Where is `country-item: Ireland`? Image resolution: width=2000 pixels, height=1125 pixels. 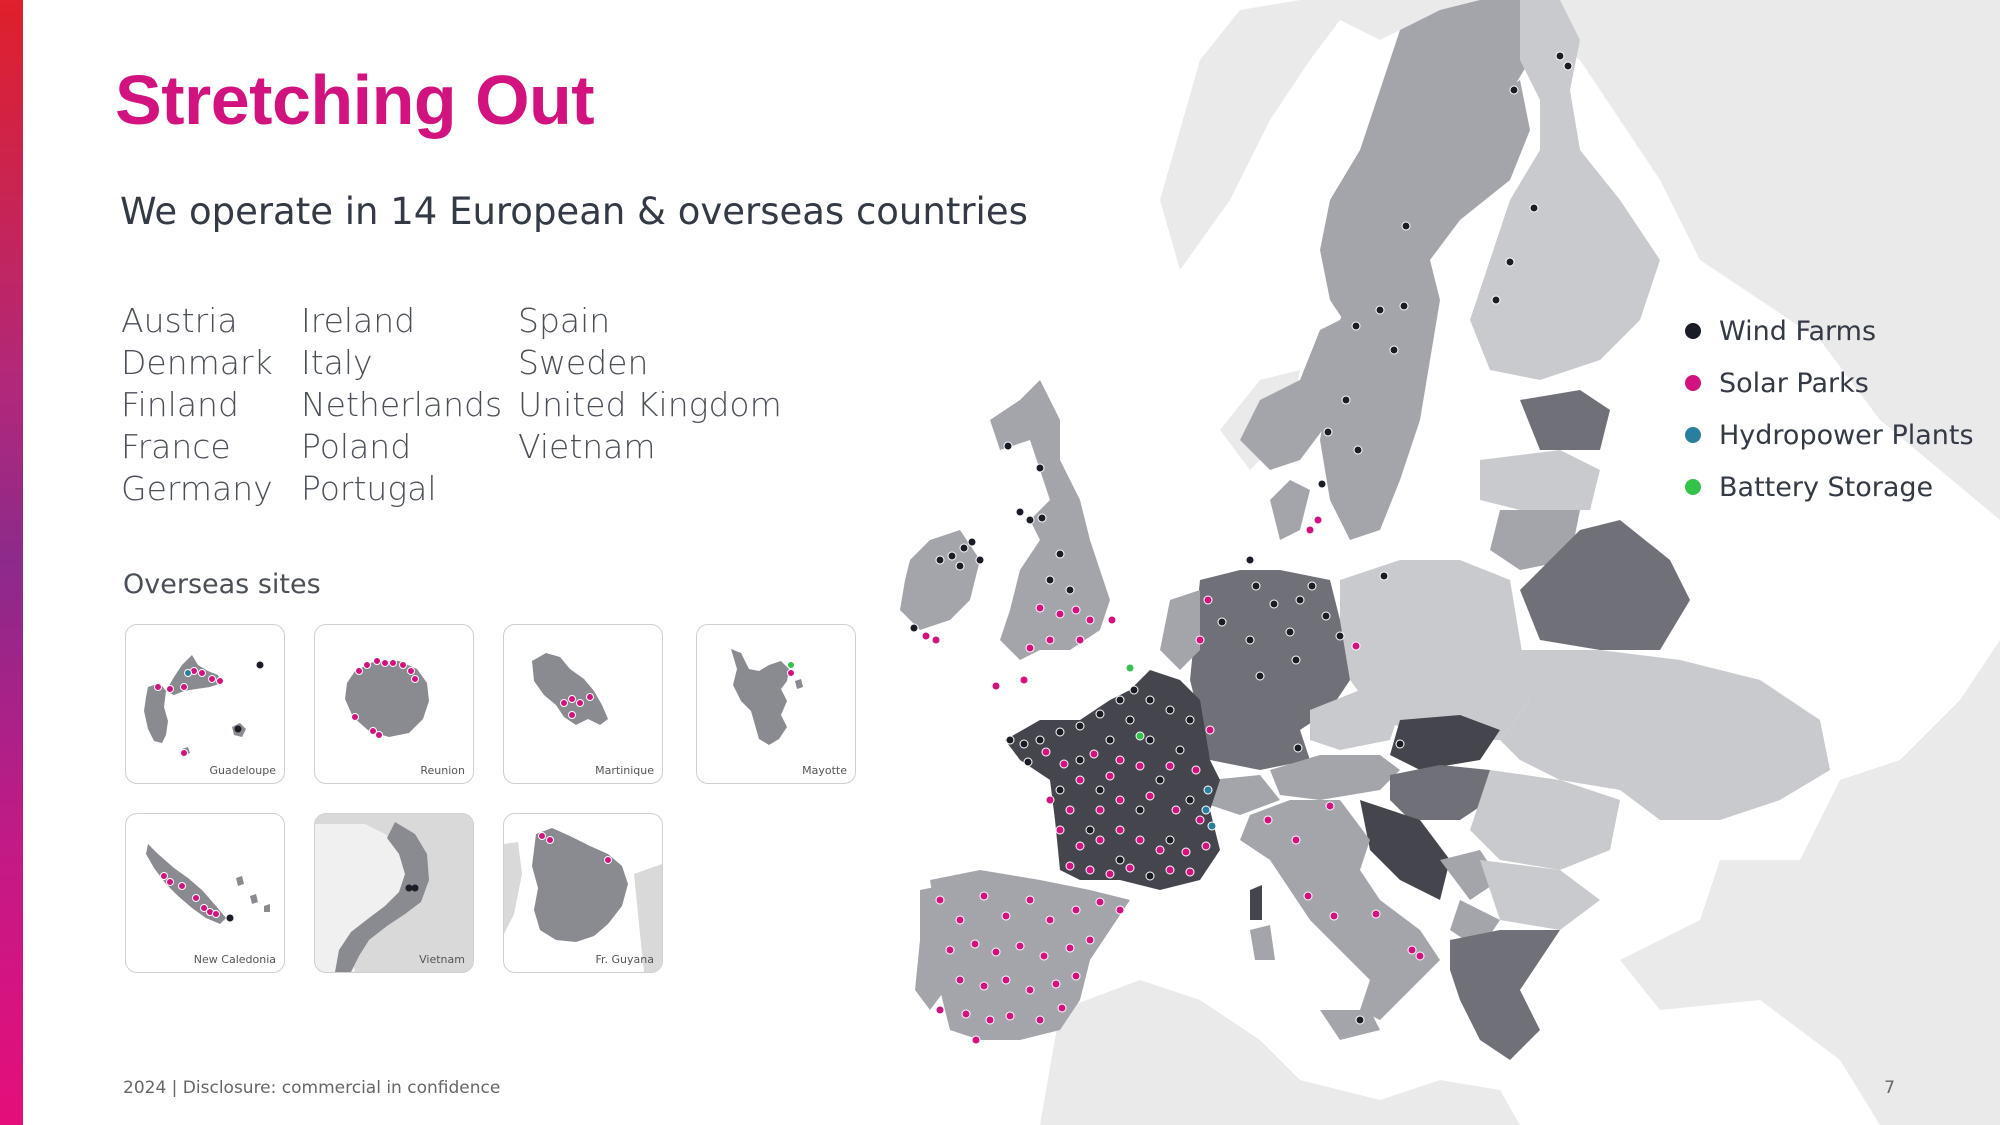 country-item: Ireland is located at coordinates (358, 320).